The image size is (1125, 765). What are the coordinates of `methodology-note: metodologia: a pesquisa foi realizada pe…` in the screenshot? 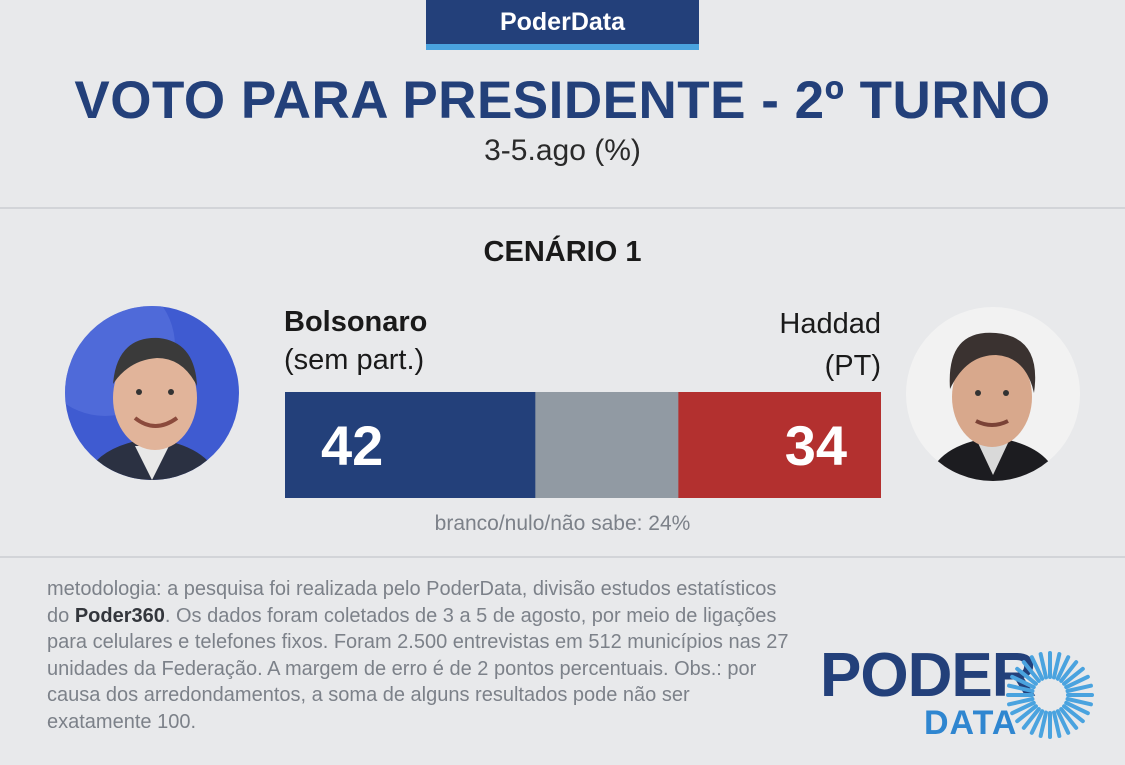 It's located at (423, 655).